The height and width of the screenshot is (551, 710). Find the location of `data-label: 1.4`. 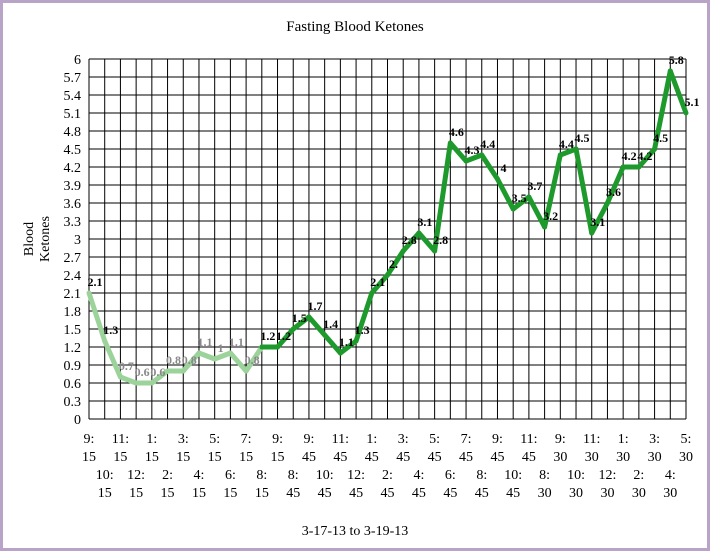

data-label: 1.4 is located at coordinates (330, 324).